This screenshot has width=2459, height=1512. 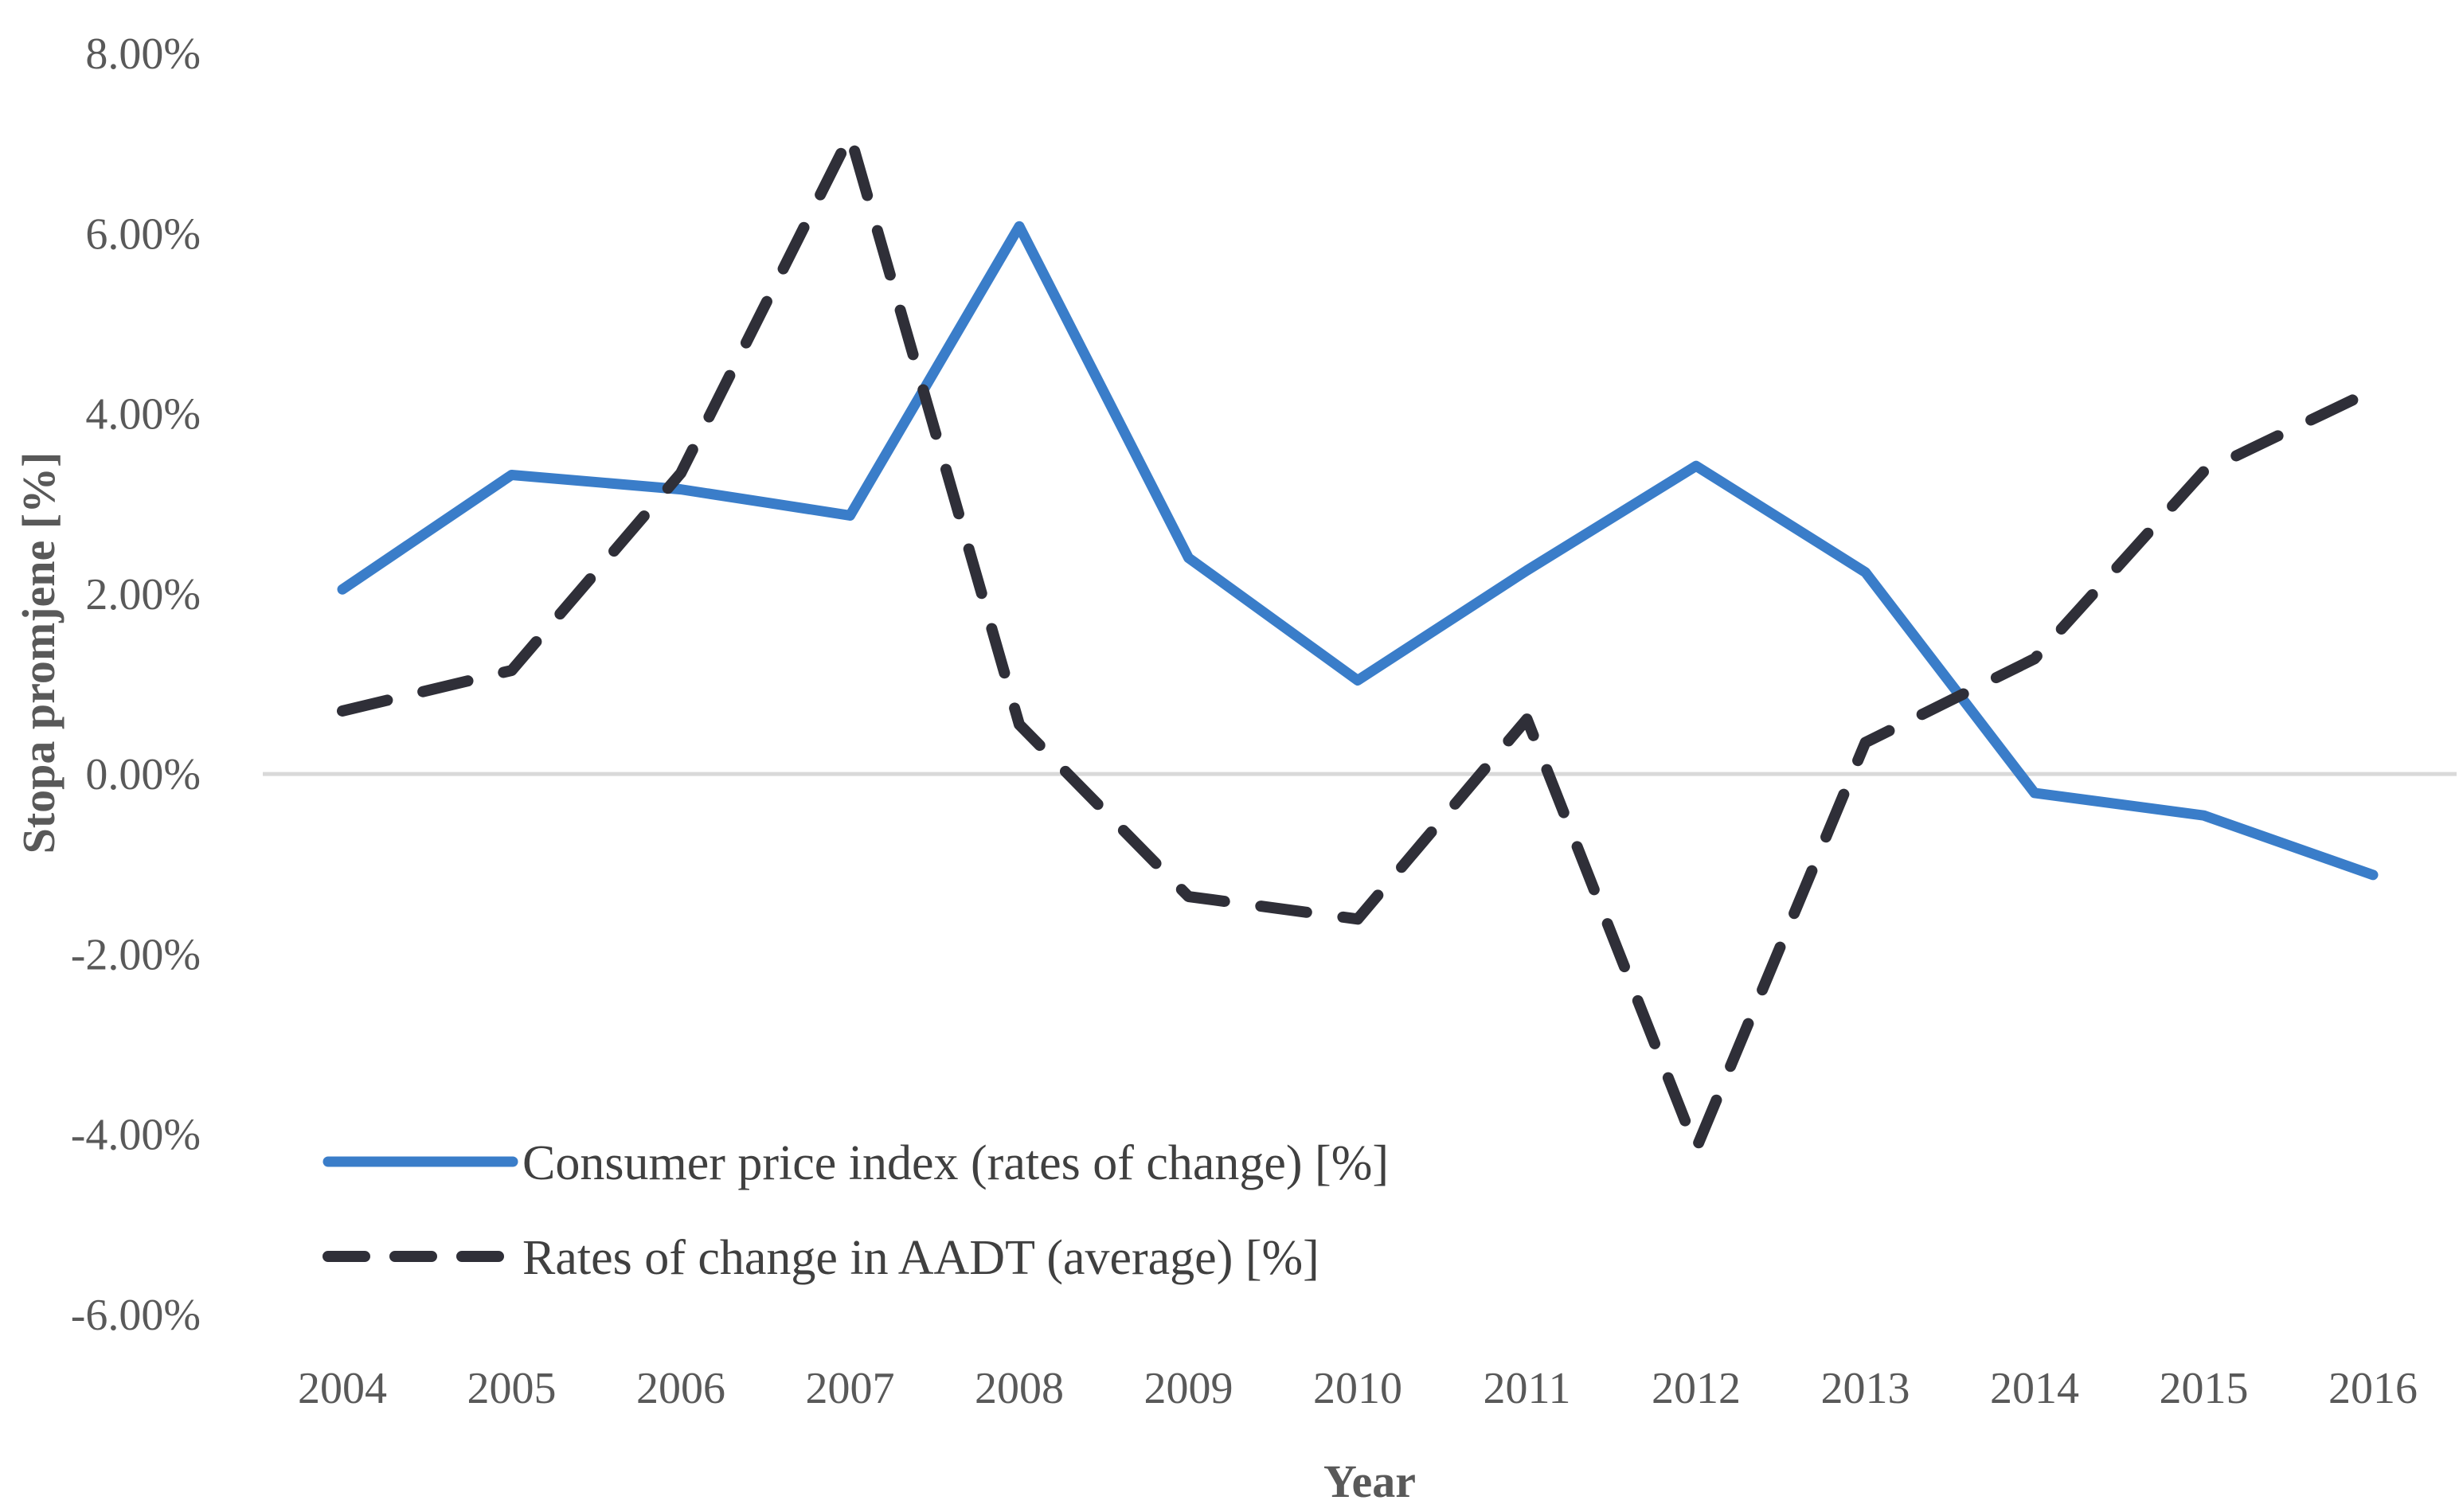 What do you see at coordinates (851, 1388) in the screenshot?
I see `x-tick-label: 2007` at bounding box center [851, 1388].